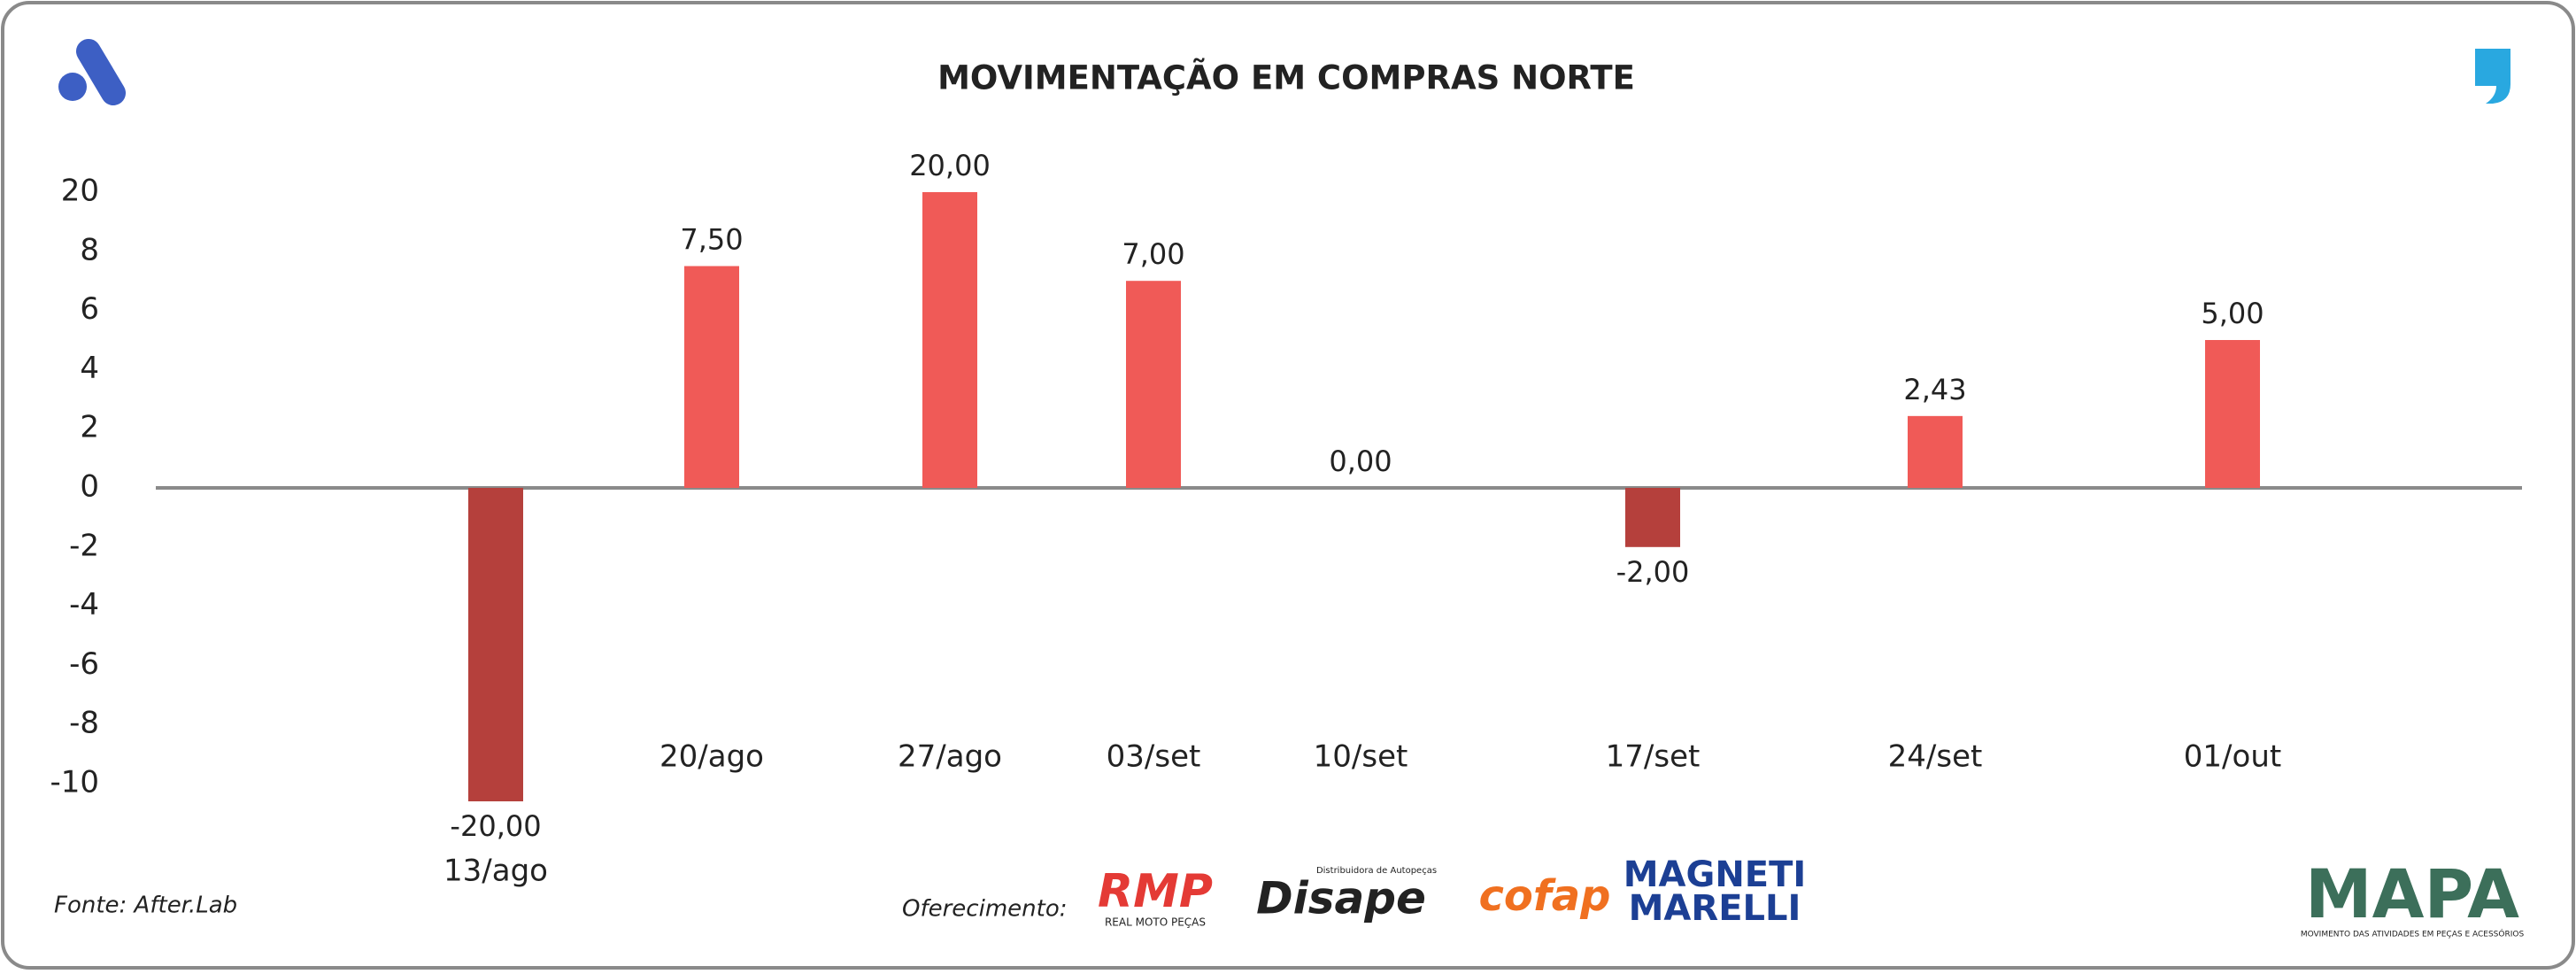  I want to click on y-tick-label: -6, so click(84, 664).